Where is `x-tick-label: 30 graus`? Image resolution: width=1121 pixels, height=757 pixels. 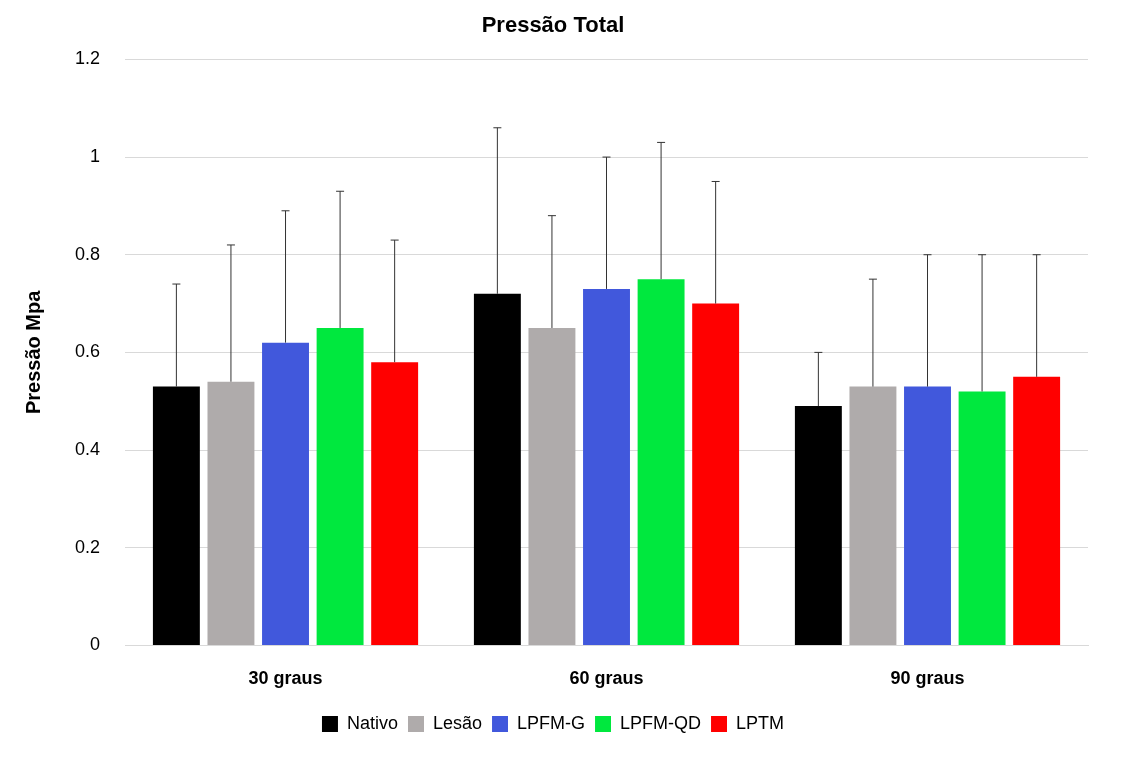 x-tick-label: 30 graus is located at coordinates (285, 678).